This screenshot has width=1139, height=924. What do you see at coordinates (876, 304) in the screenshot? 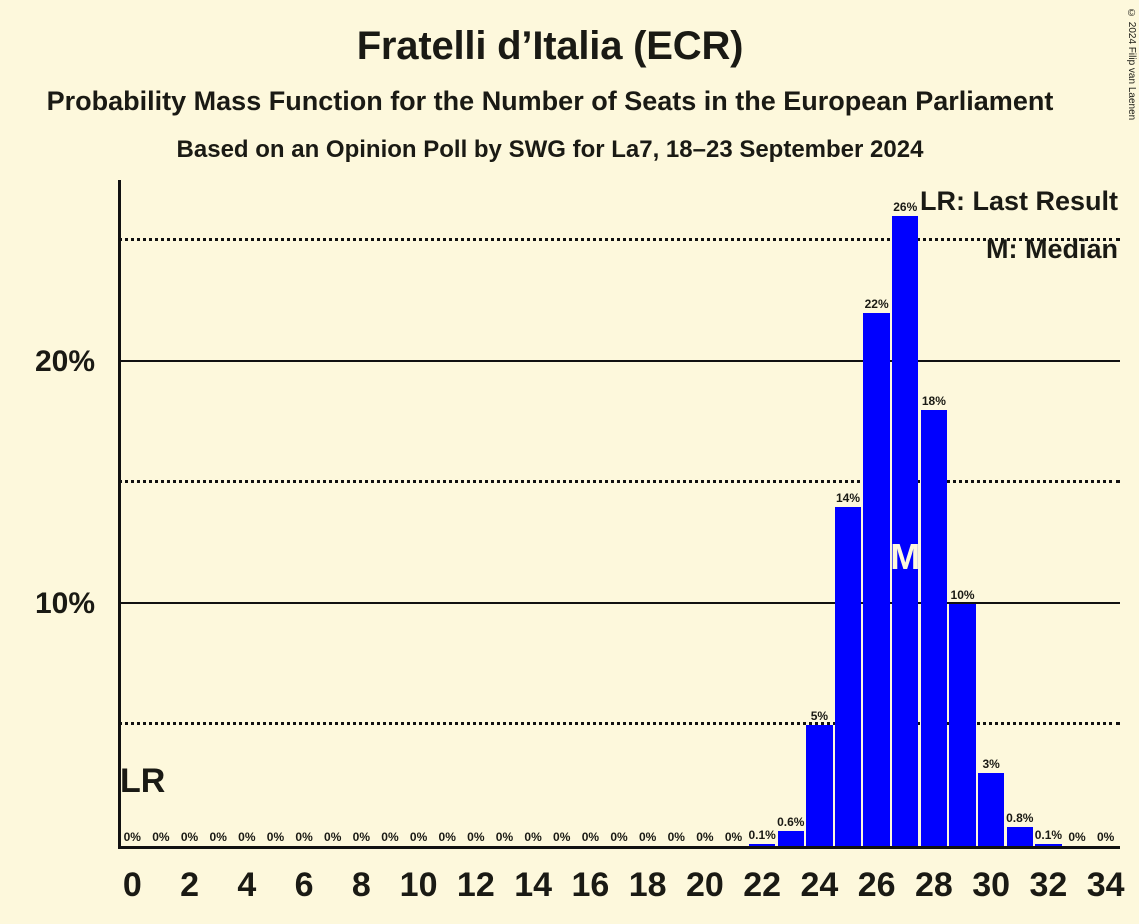
I see `bar-value-label-seat-26: 22%` at bounding box center [876, 304].